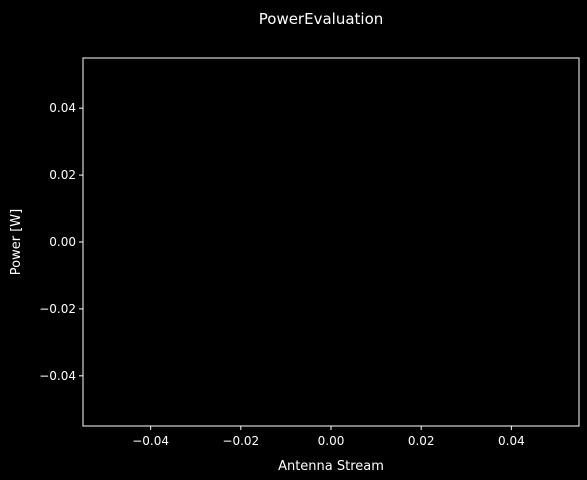 The width and height of the screenshot is (587, 480). I want to click on chart-title: PowerEvaluation, so click(321, 19).